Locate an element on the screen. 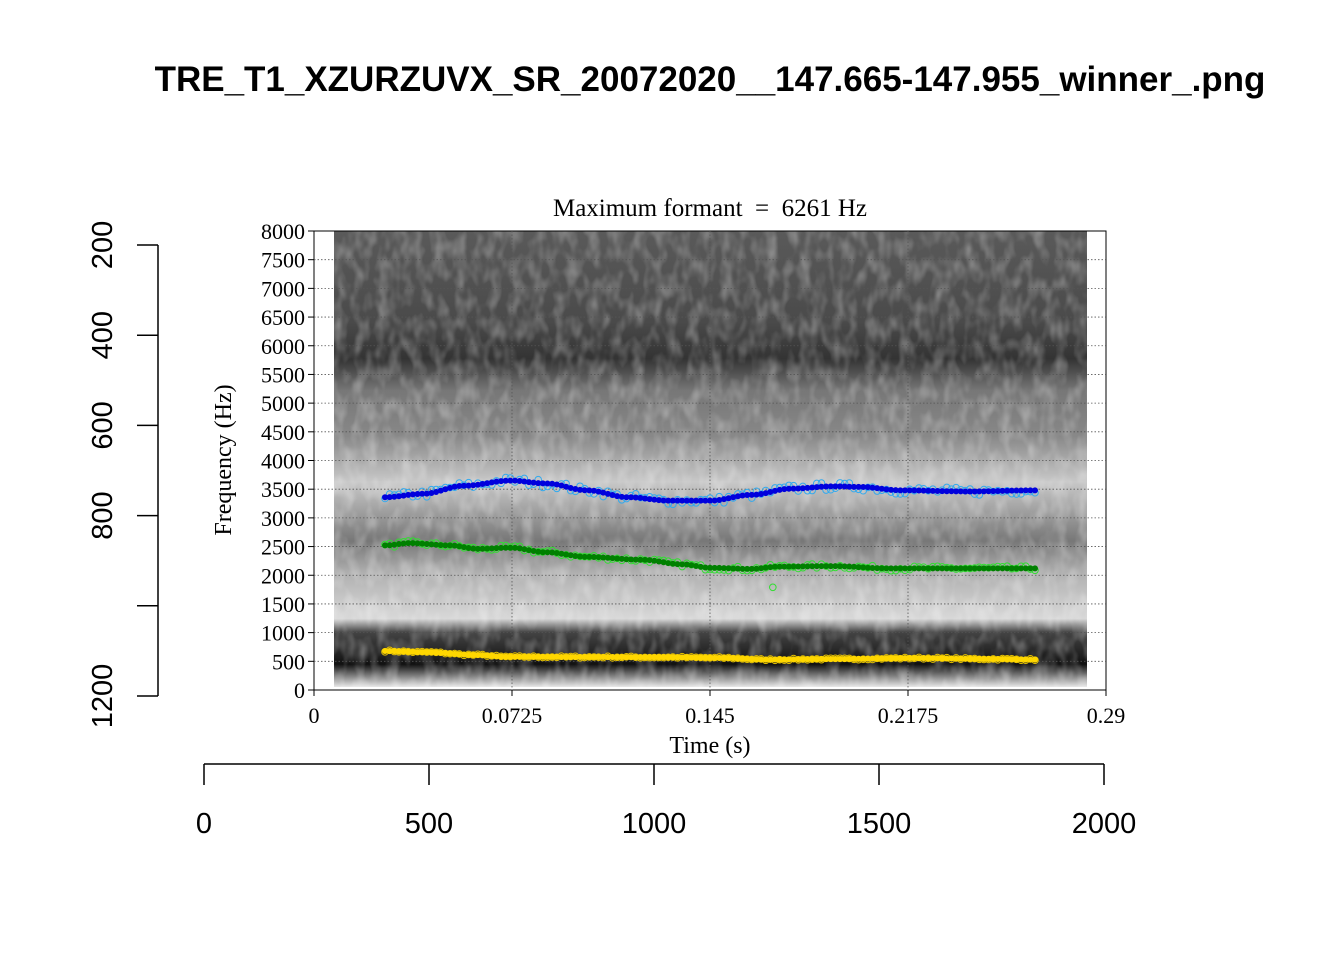 The image size is (1344, 960). y-axis-label: Frequency (Hz) is located at coordinates (224, 459).